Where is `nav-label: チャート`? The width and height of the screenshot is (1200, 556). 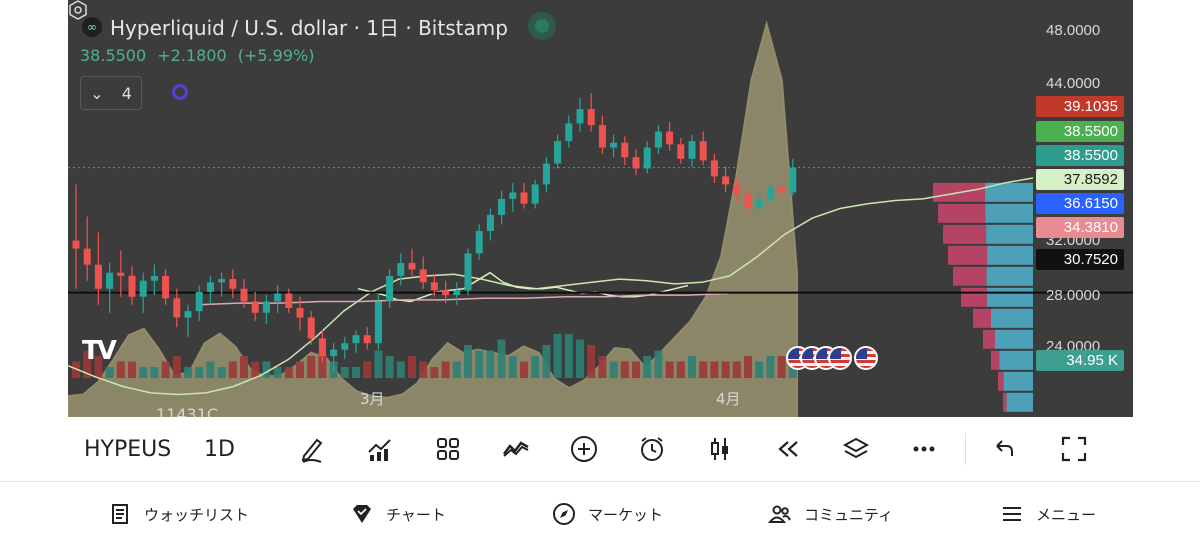 nav-label: チャート is located at coordinates (416, 514).